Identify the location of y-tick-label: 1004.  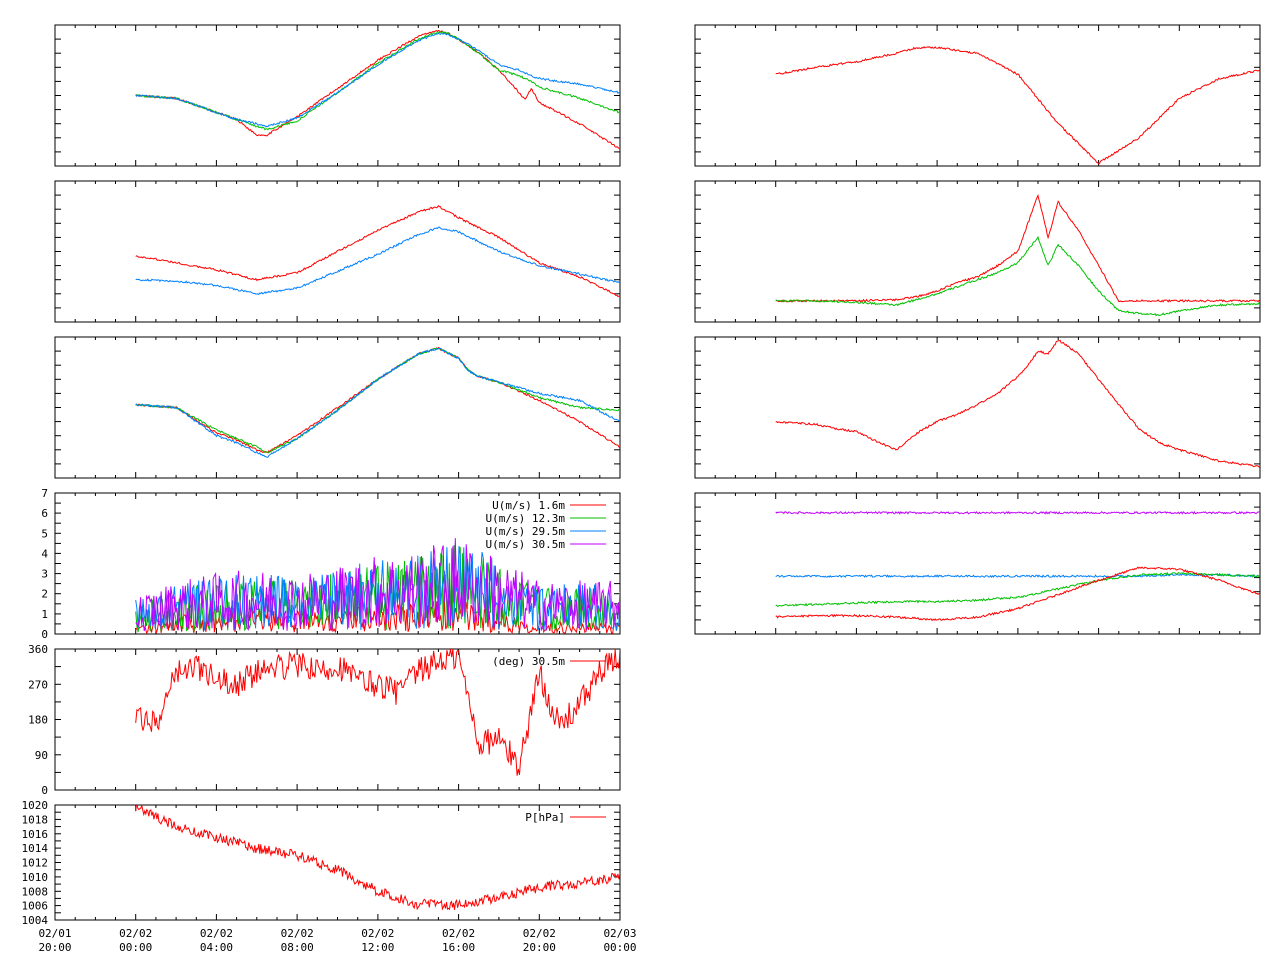
(35, 920).